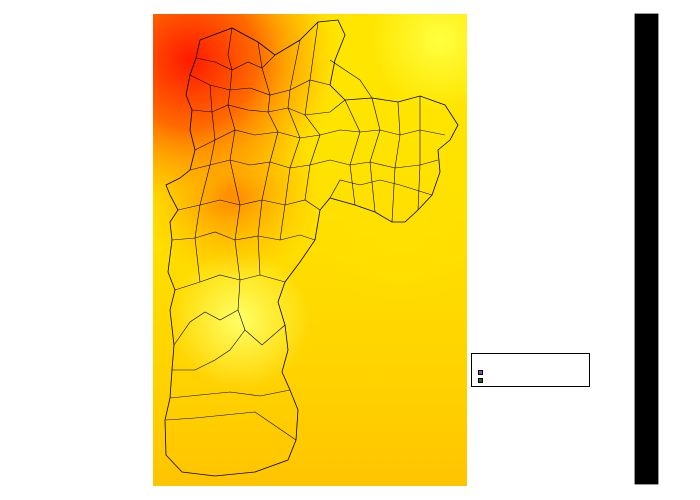  What do you see at coordinates (480, 372) in the screenshot?
I see `legend-swatch-origin` at bounding box center [480, 372].